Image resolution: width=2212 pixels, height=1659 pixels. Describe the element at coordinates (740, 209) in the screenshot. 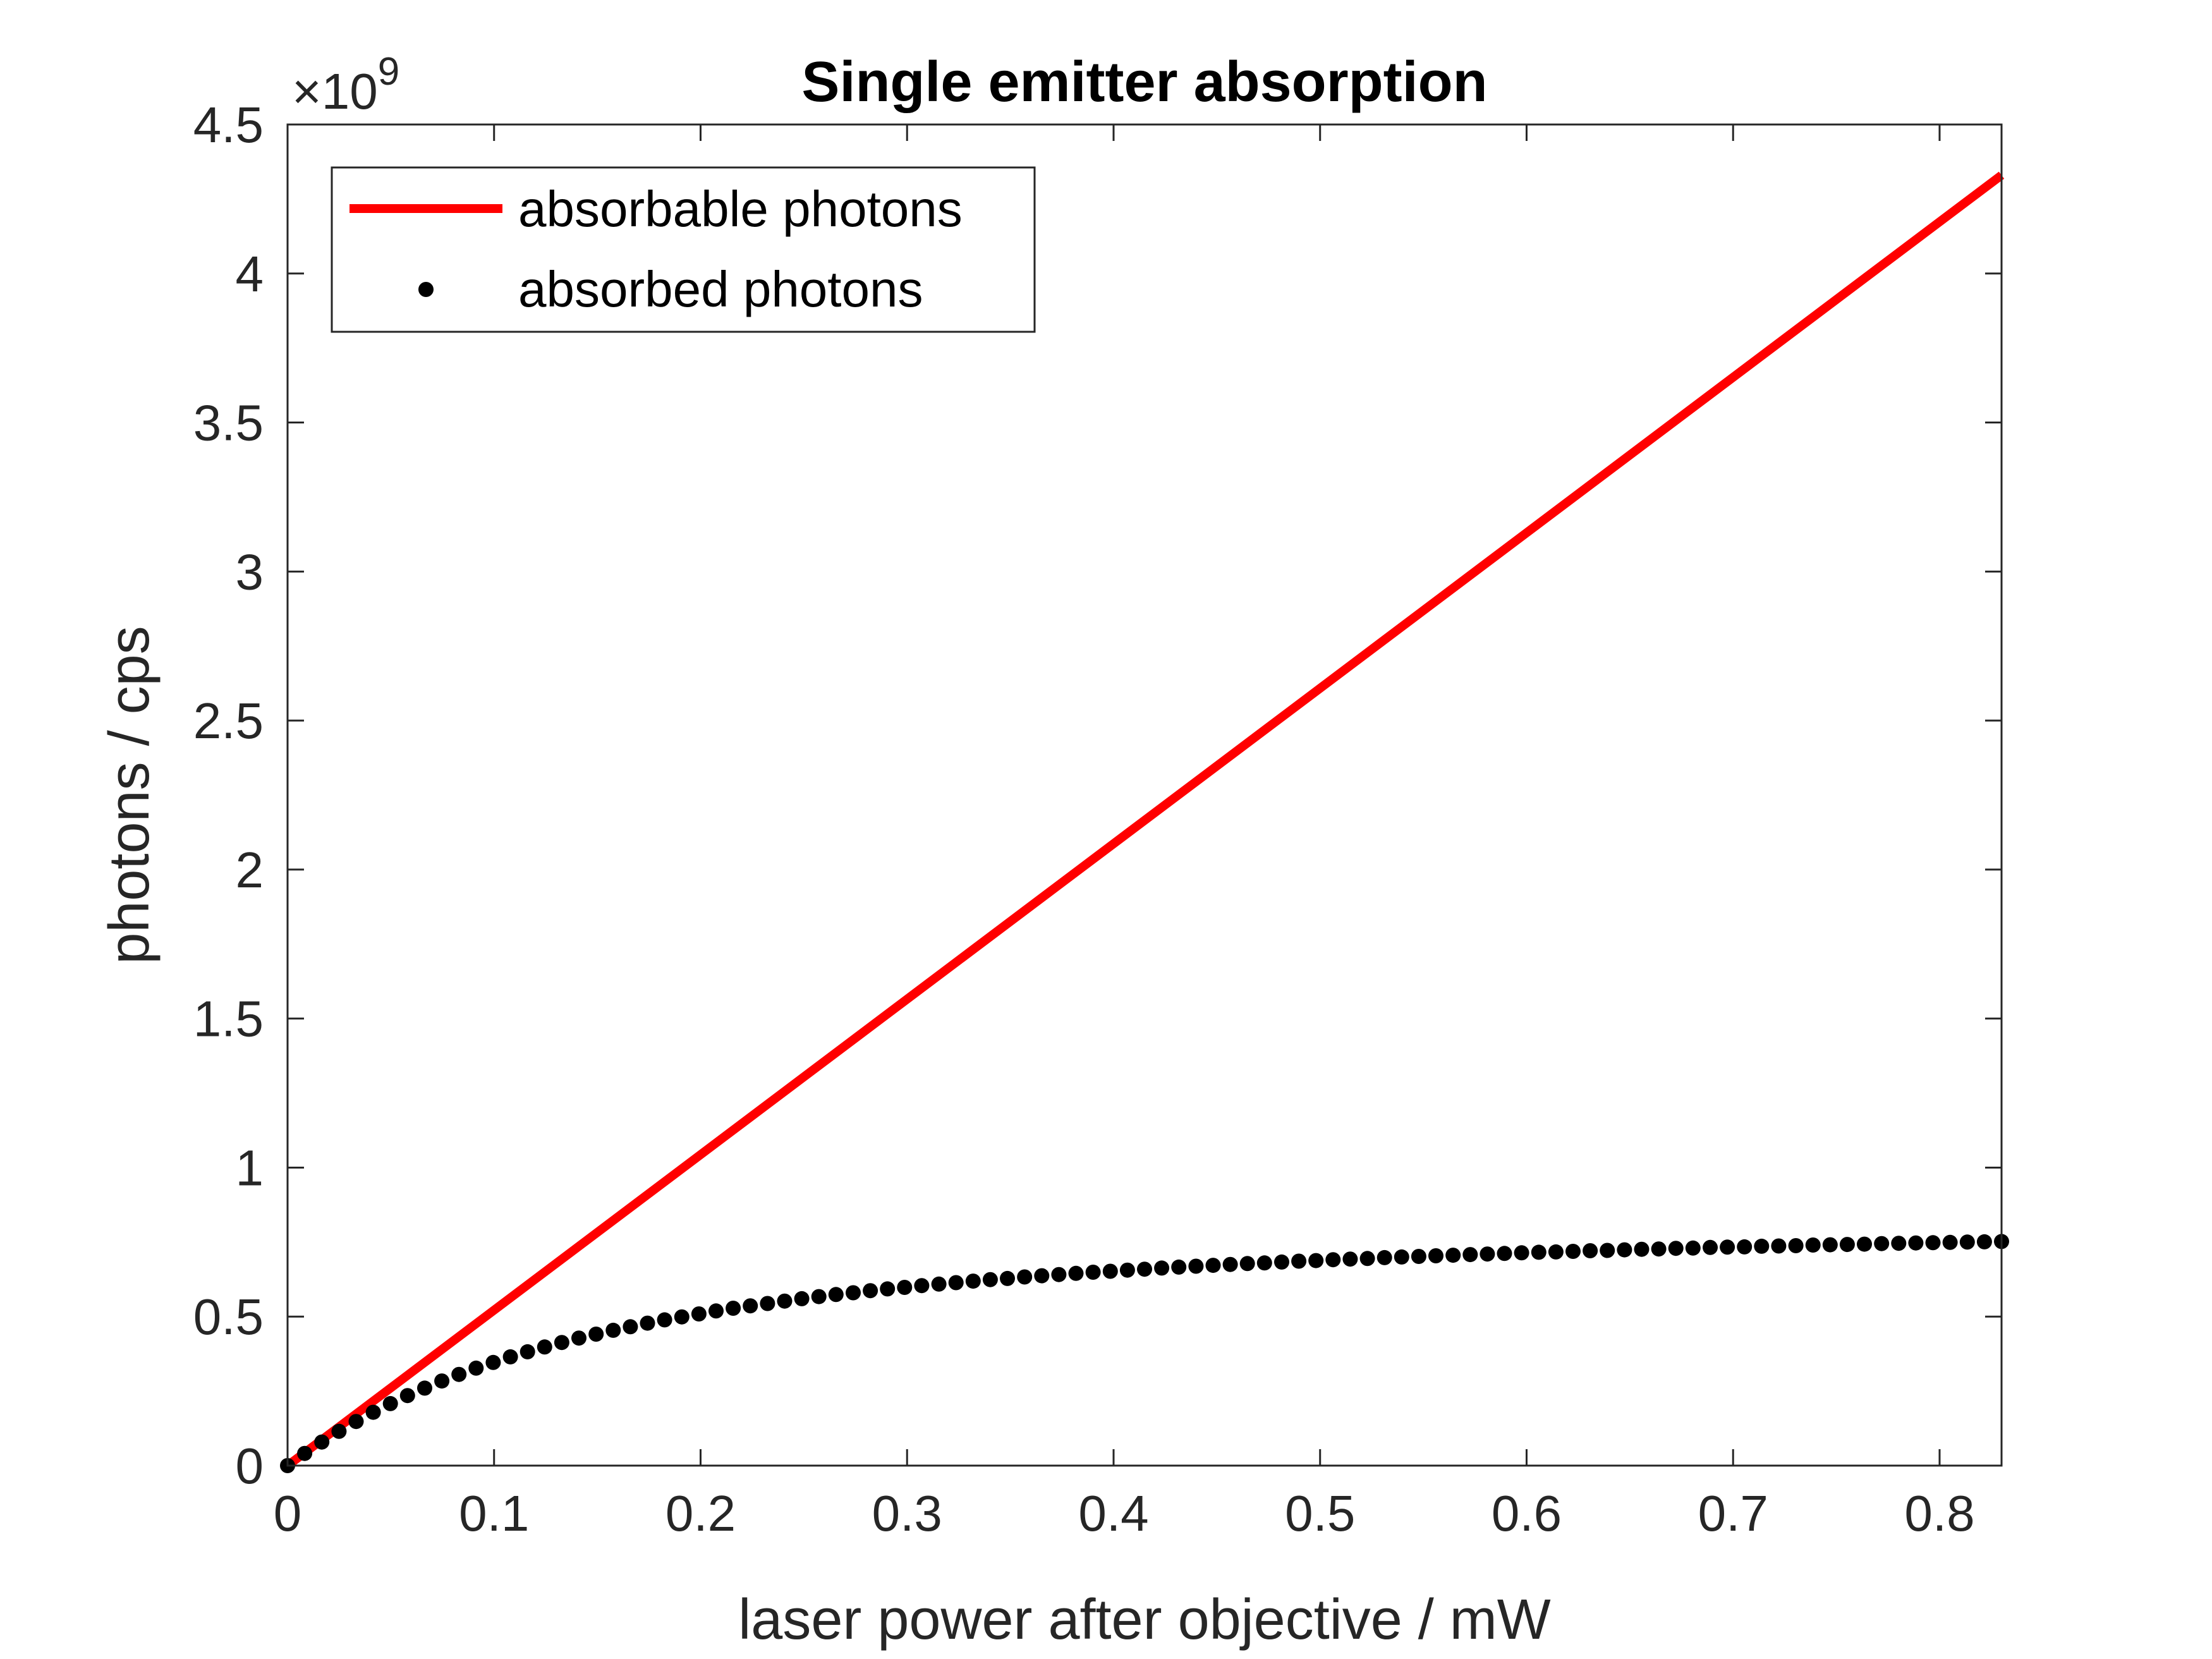

I see `legend-label-absorbable-photons: absorbable photons` at that location.